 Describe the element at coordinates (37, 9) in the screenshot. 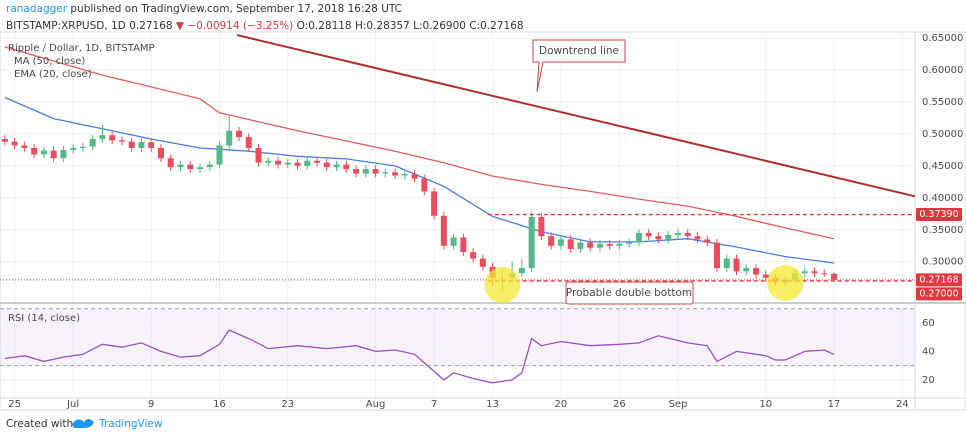

I see `author: ranadagger` at that location.